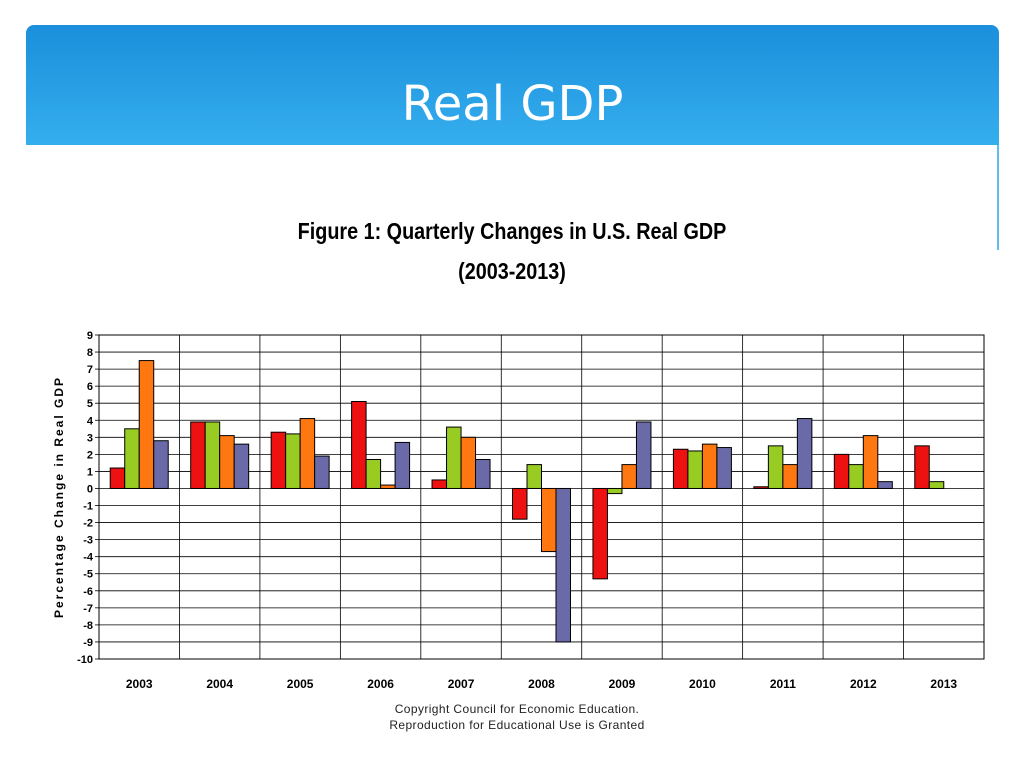 This screenshot has width=1024, height=768. I want to click on bar-2004-q1, so click(198, 455).